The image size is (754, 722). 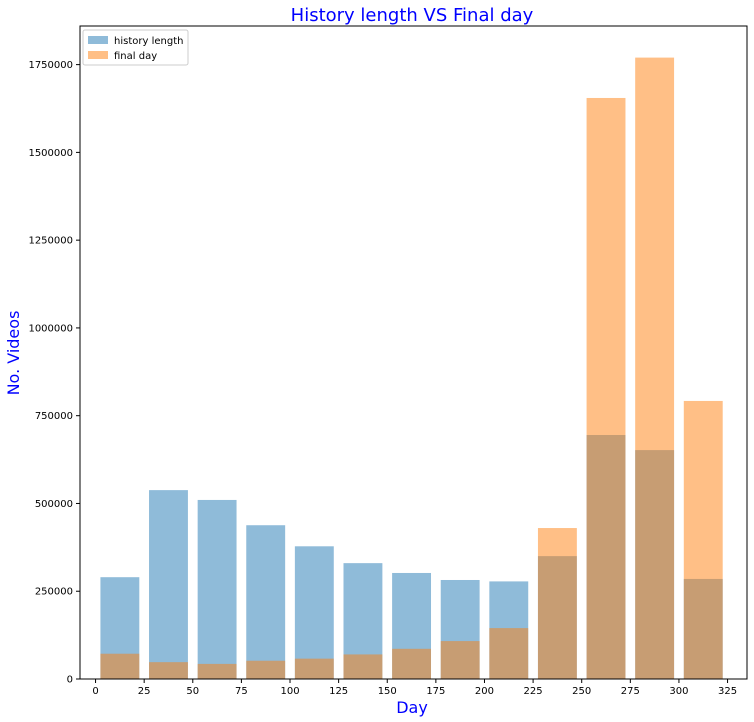 What do you see at coordinates (50, 241) in the screenshot?
I see `y-tick-label: 1250000` at bounding box center [50, 241].